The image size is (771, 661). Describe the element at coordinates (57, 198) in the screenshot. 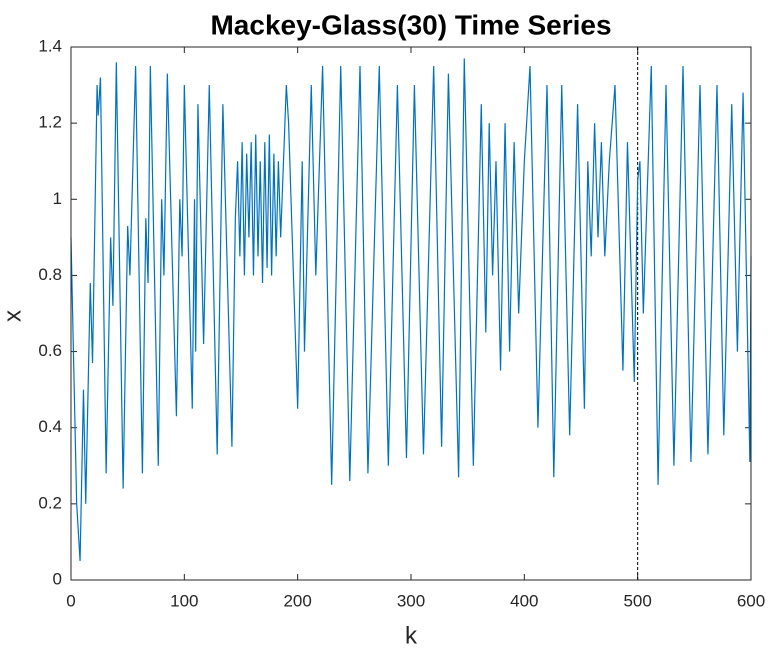

I see `y-tick-label: 1` at that location.